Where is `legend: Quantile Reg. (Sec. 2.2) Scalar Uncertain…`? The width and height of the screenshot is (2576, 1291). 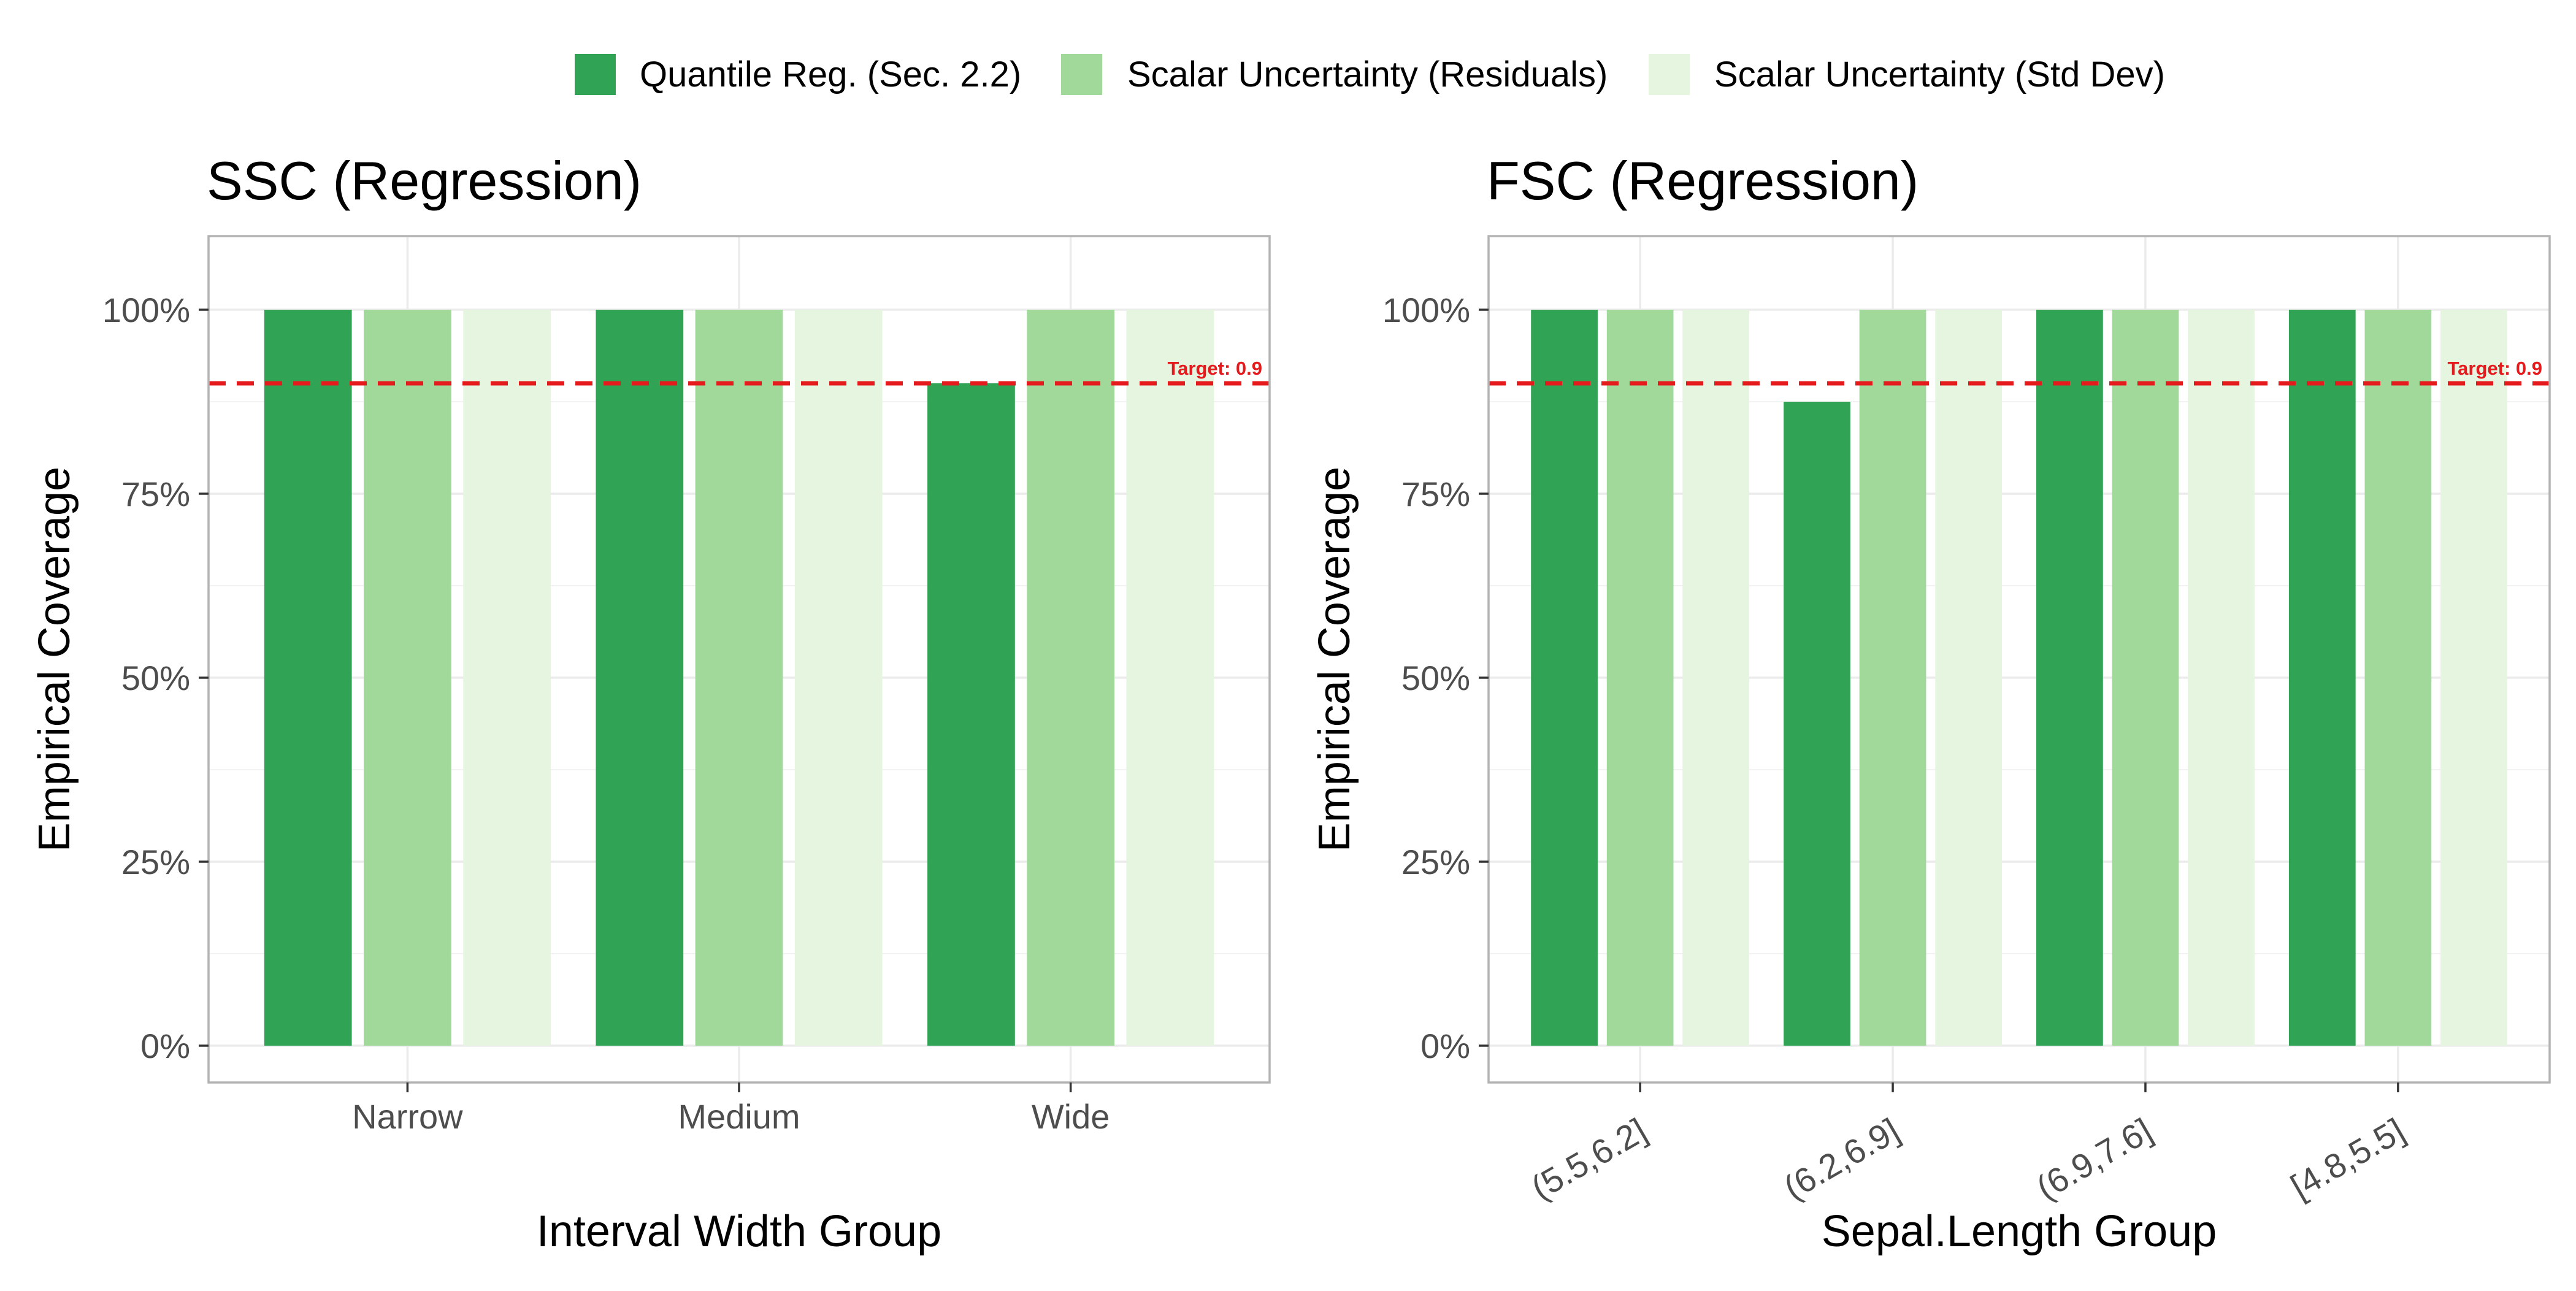
legend: Quantile Reg. (Sec. 2.2) Scalar Uncertain… is located at coordinates (1370, 74).